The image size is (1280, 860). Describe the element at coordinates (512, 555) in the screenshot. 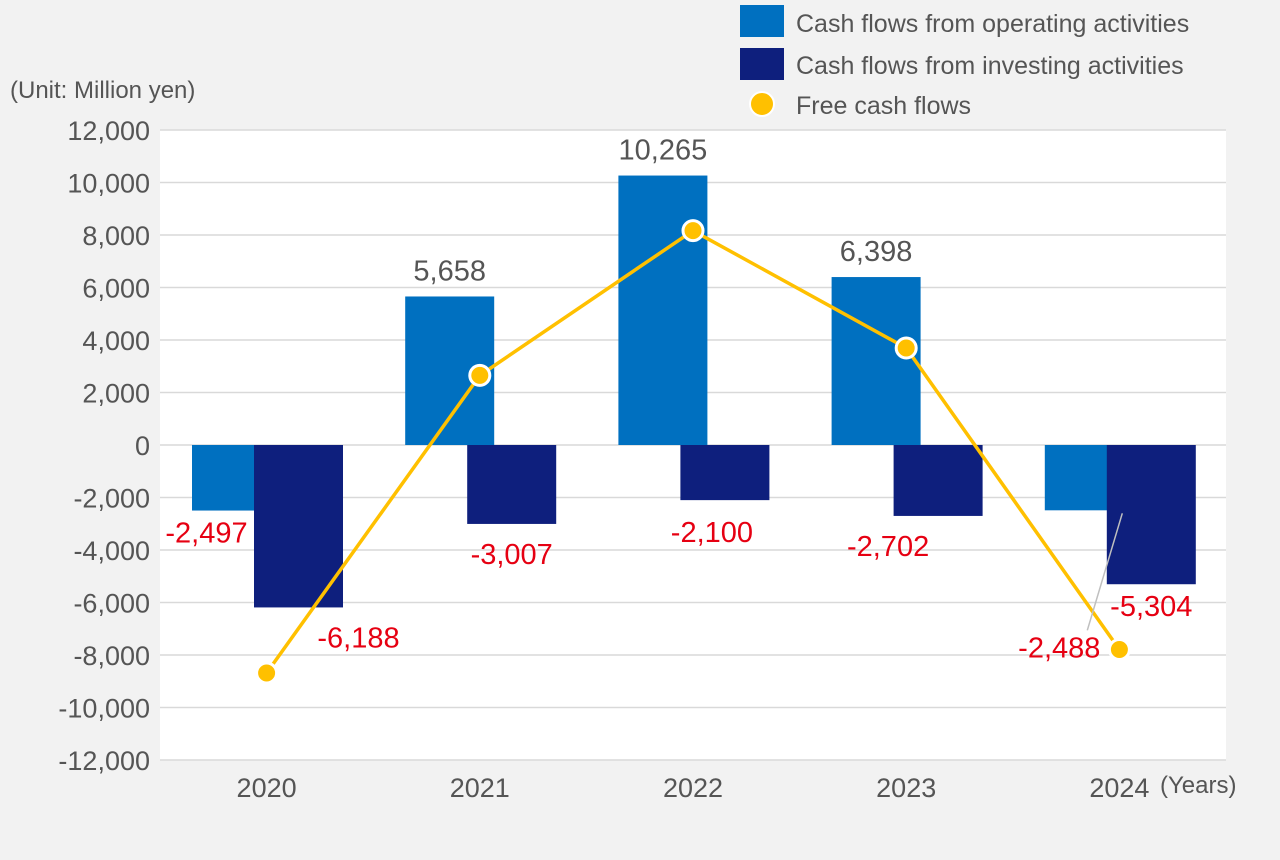

I see `data-label-investing: -3,007` at that location.